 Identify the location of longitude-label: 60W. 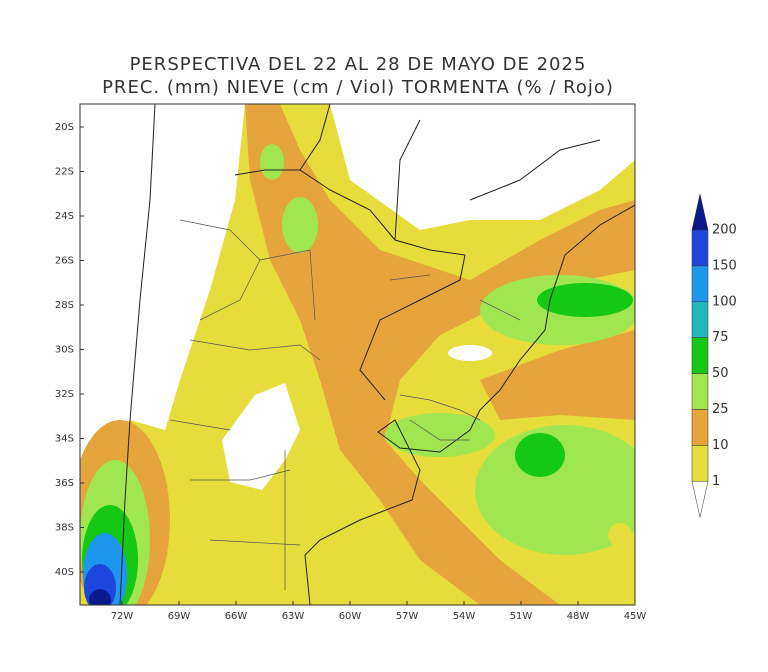
(350, 616).